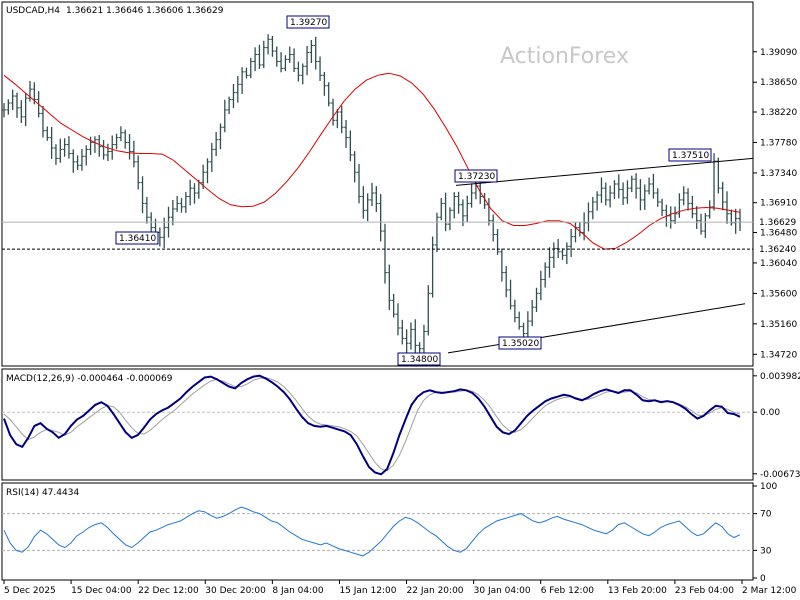  I want to click on price-annotation-label: 1.39270, so click(308, 23).